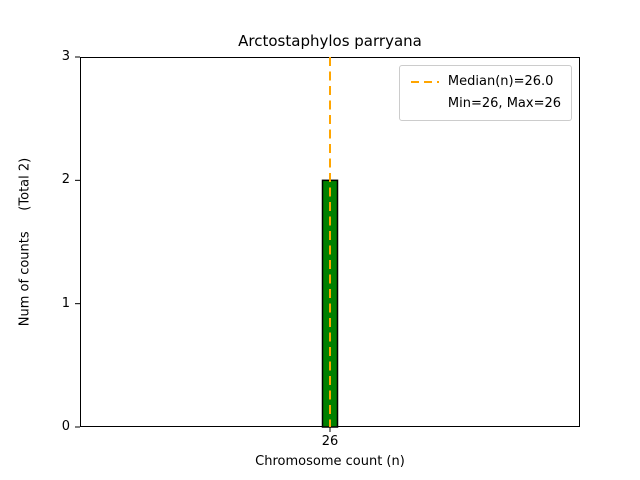 The width and height of the screenshot is (640, 480). I want to click on median-dashed-line-icon, so click(424, 82).